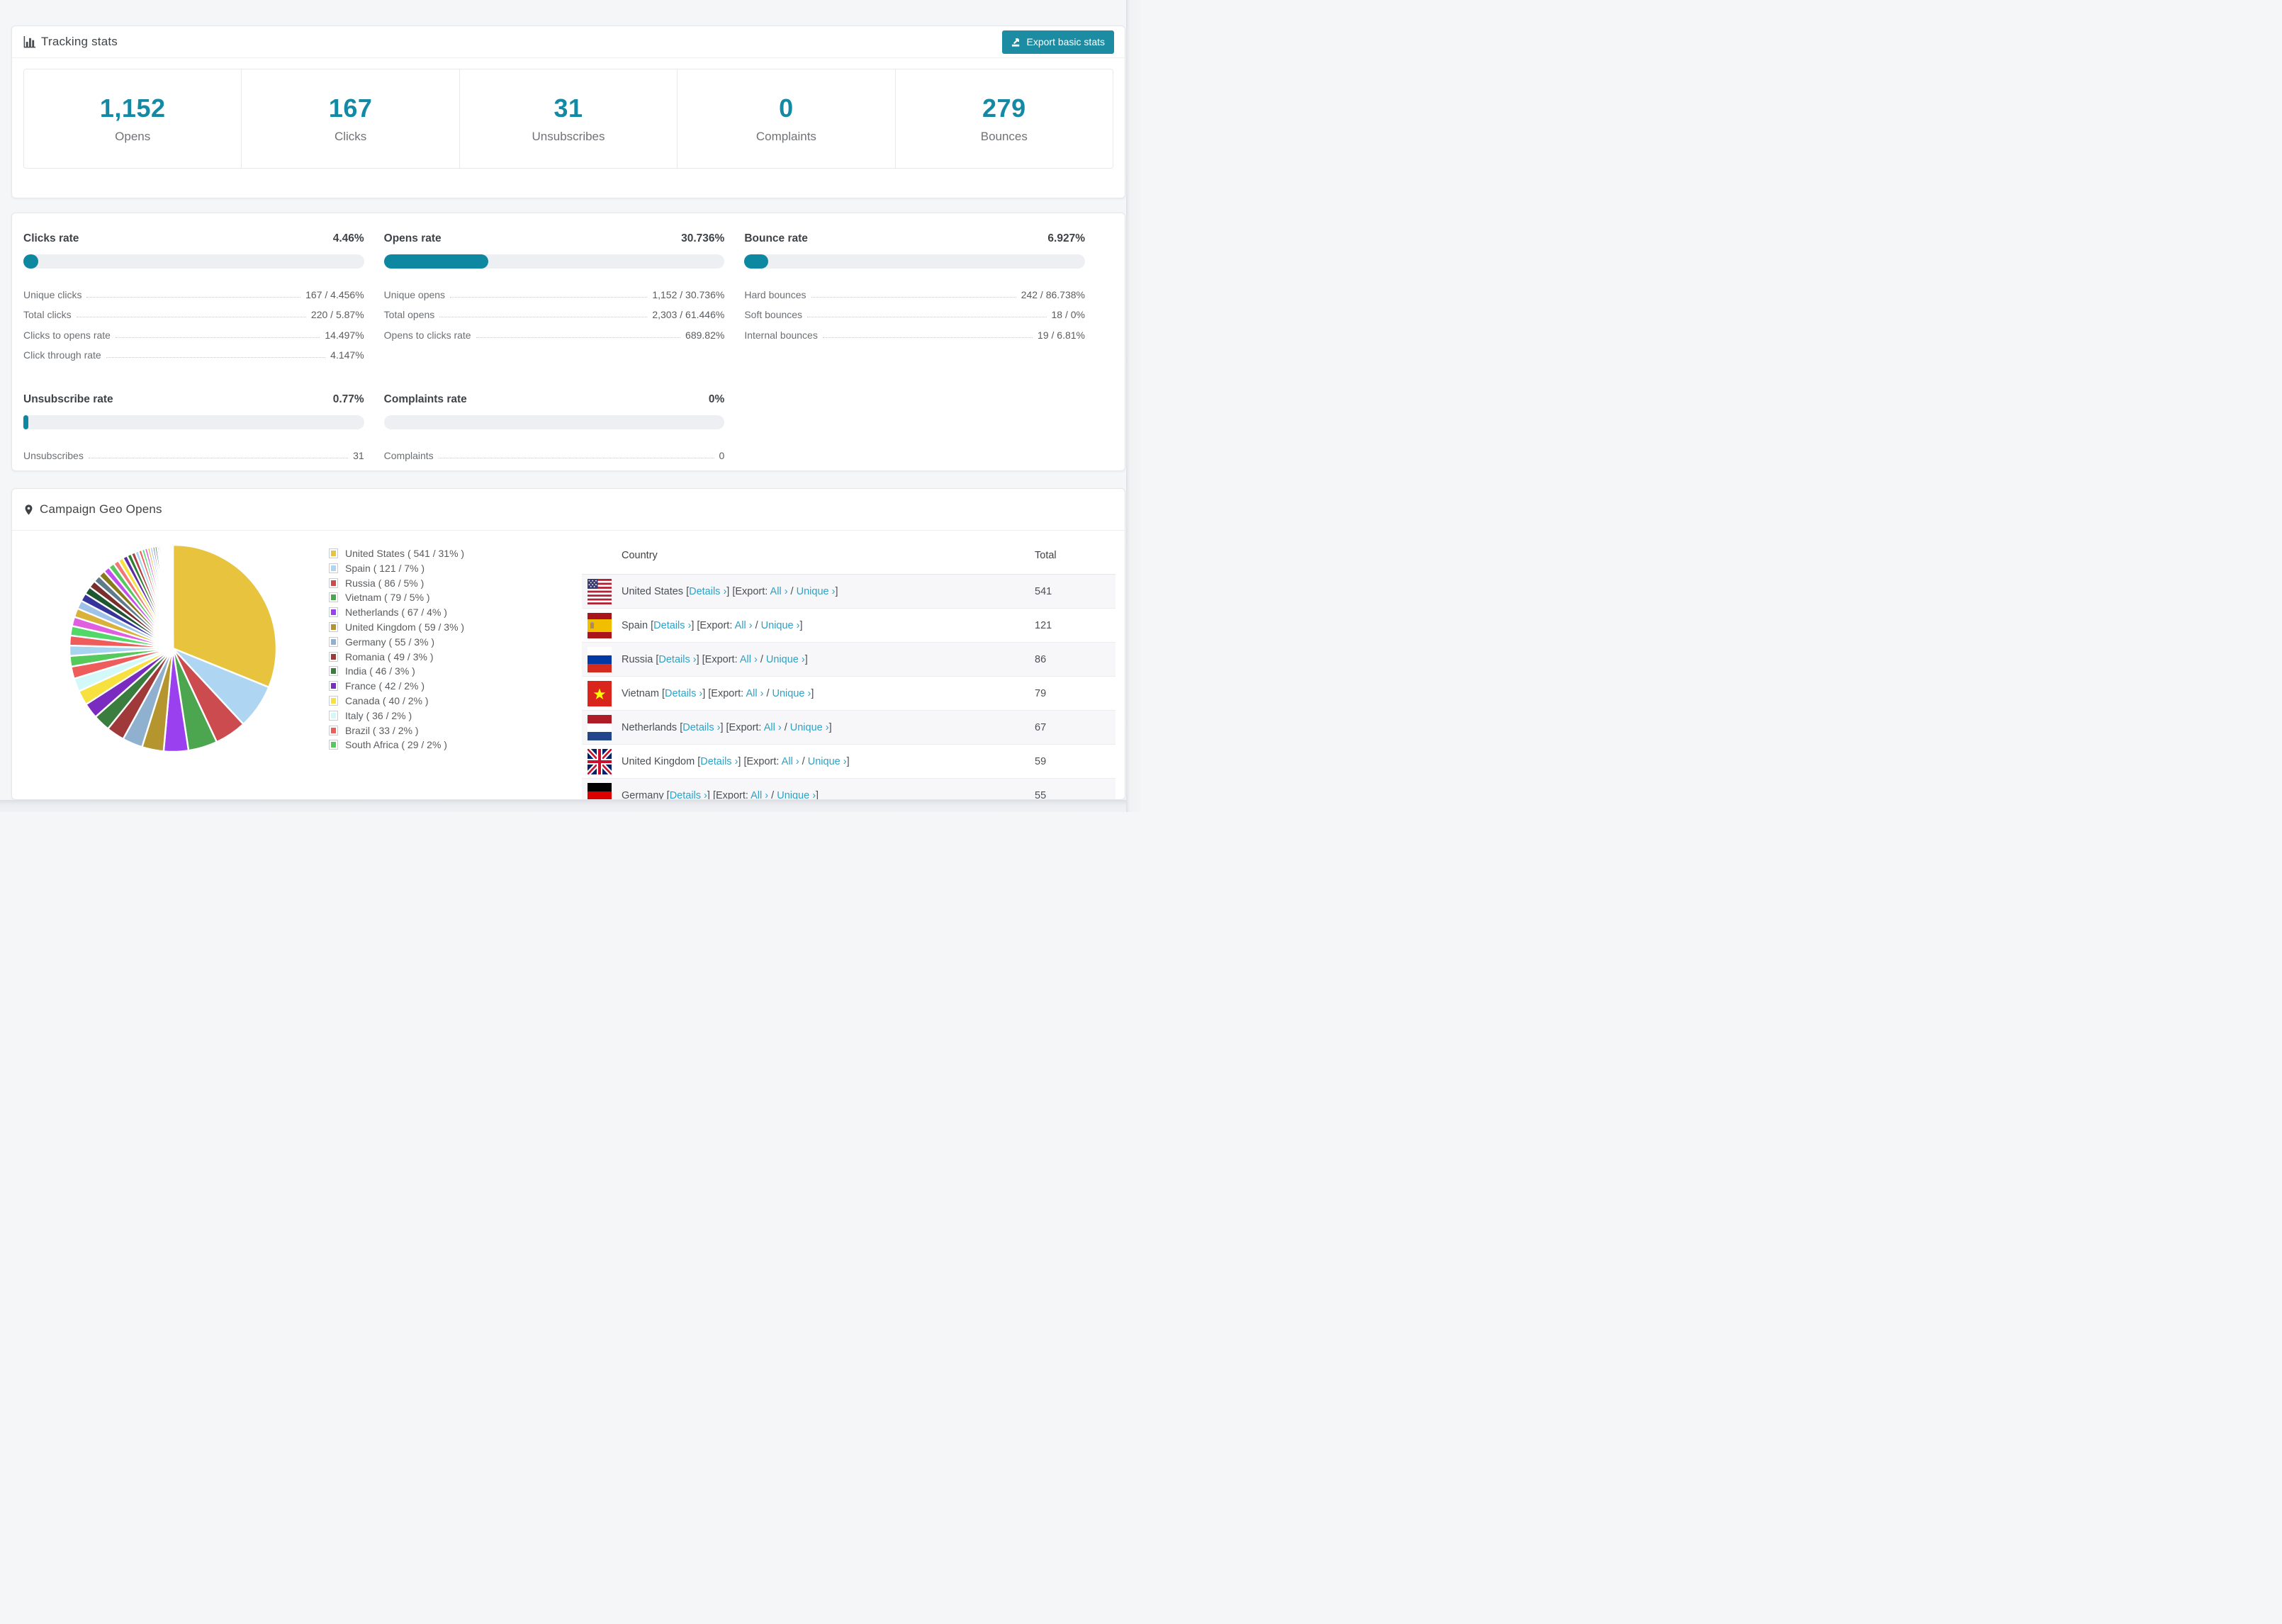  Describe the element at coordinates (194, 331) in the screenshot. I see `rate-detail-row: Clicks to opens rate 14.497%` at that location.